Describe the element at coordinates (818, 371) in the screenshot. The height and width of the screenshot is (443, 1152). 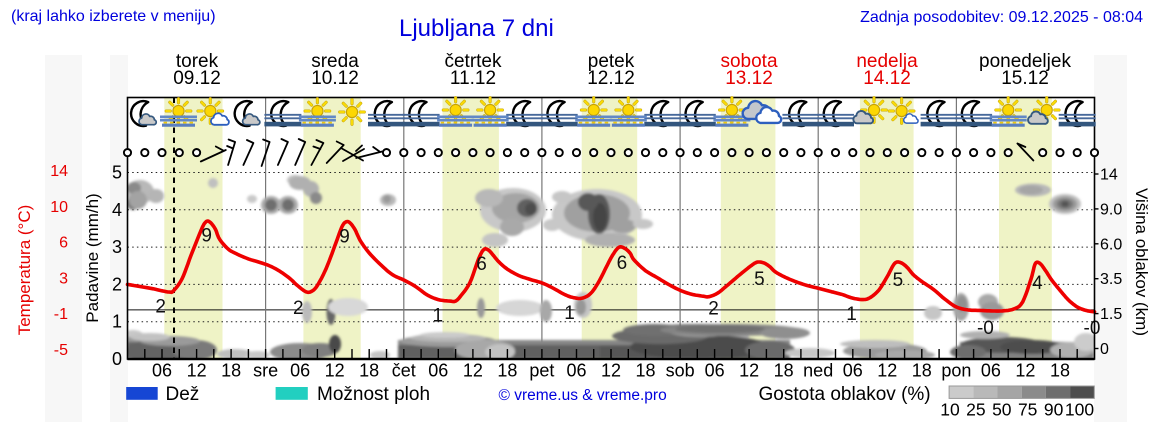
I see `svg-text: ned` at that location.